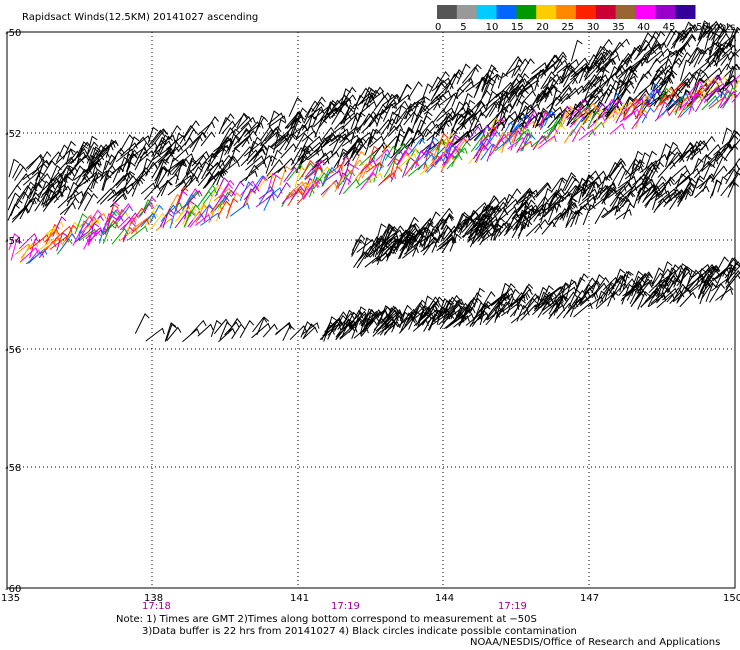 Image resolution: width=740 pixels, height=650 pixels. What do you see at coordinates (731, 598) in the screenshot?
I see `x-tick-label: 150` at bounding box center [731, 598].